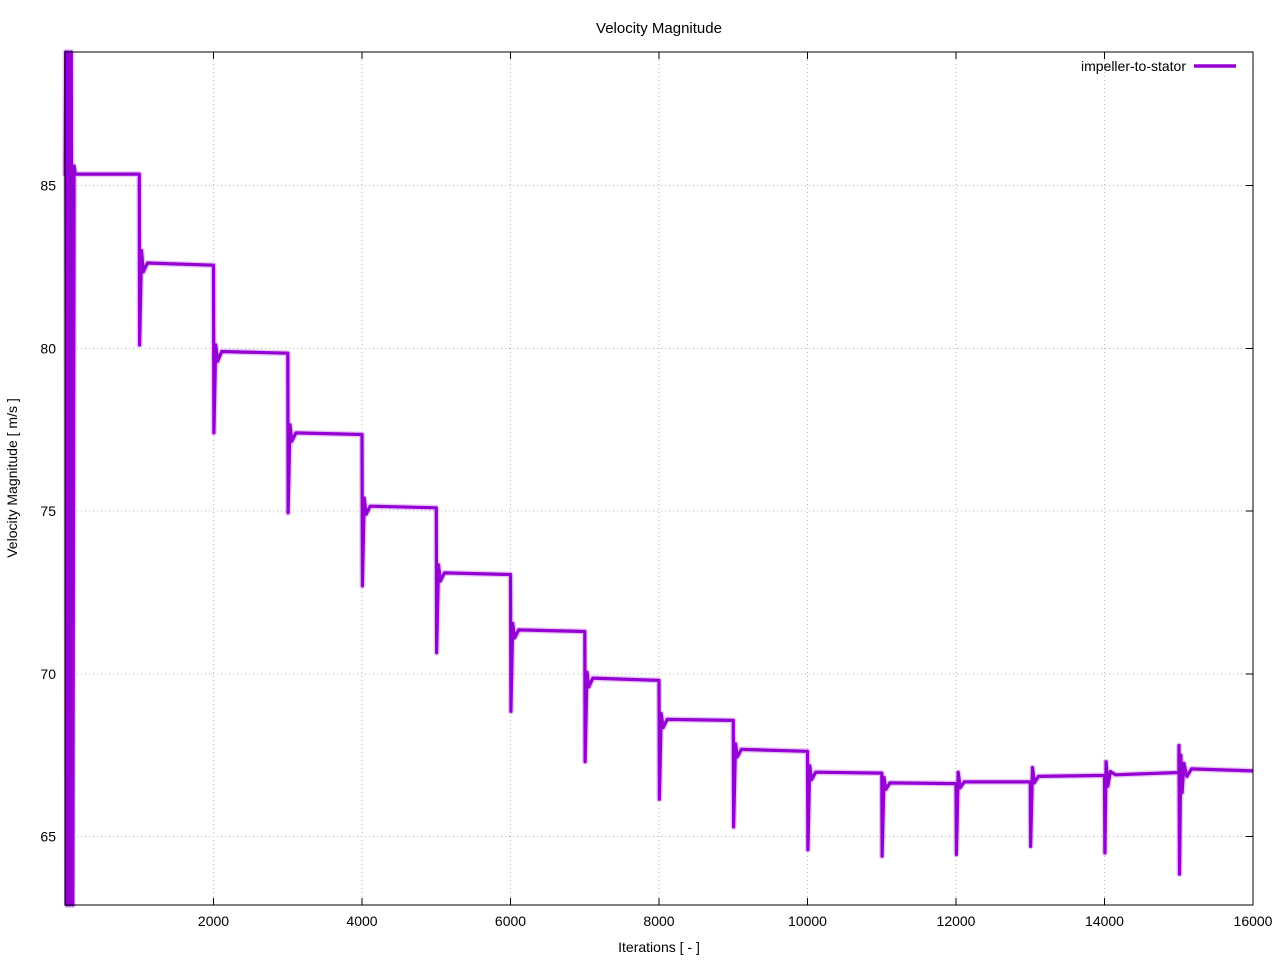  What do you see at coordinates (1253, 921) in the screenshot?
I see `x-tick-label: 16000` at bounding box center [1253, 921].